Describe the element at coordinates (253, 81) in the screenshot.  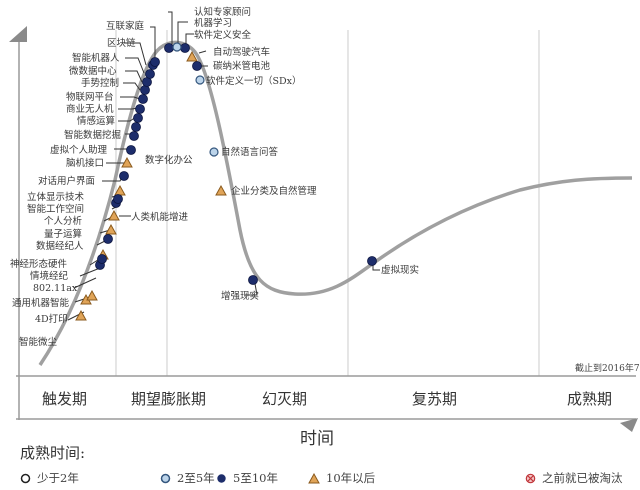
I see `svg-text: 软件定义一切（SDx）` at that location.